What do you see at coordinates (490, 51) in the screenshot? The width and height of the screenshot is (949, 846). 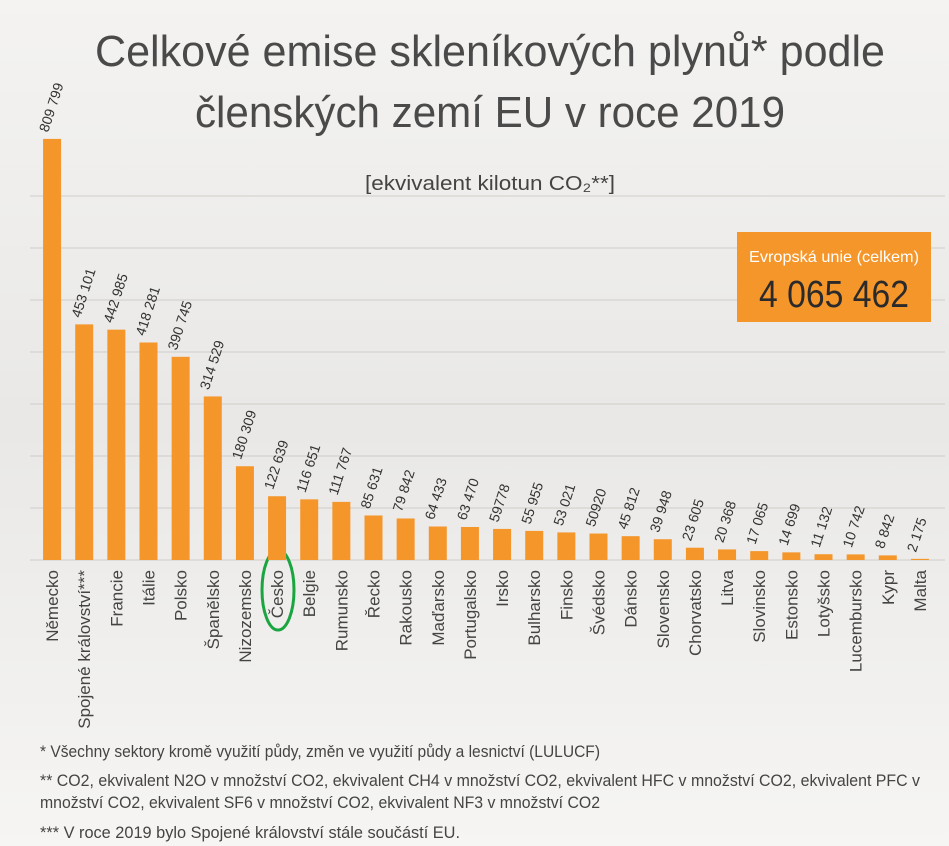 I see `chart-title: Celkové emise skleníkových plynů* podle` at bounding box center [490, 51].